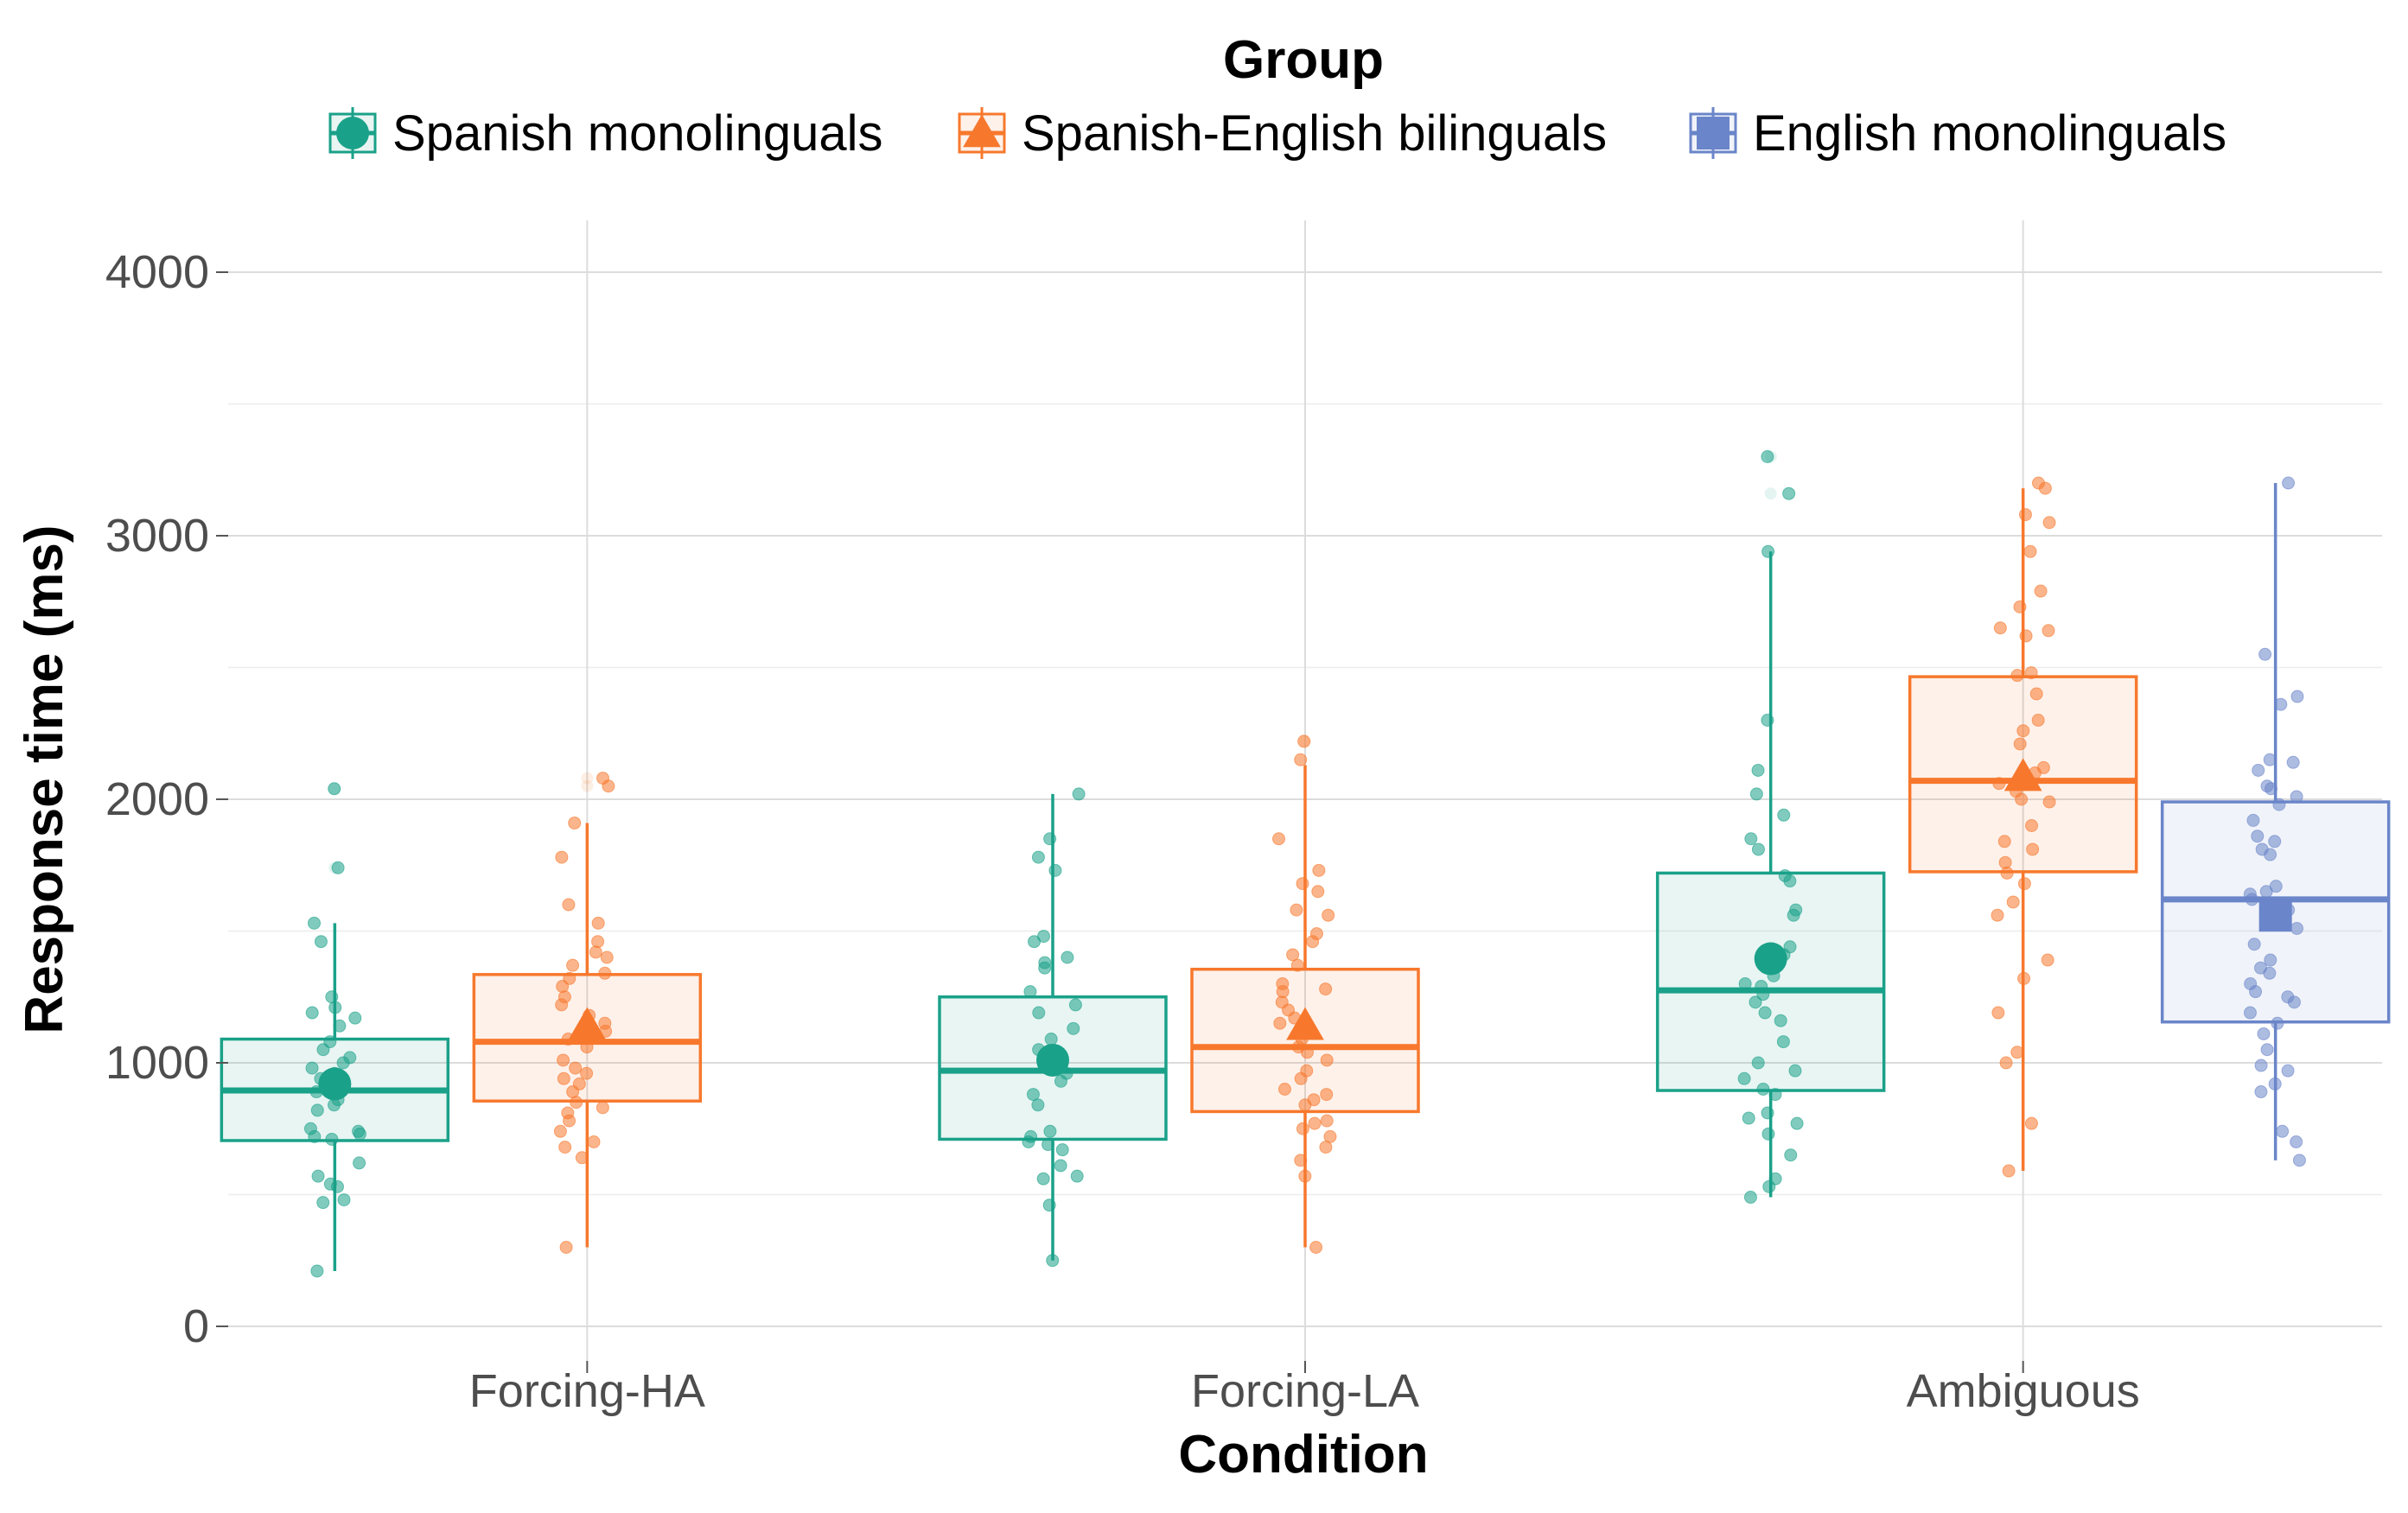  I want to click on x-axis-title: Condition, so click(1303, 1454).